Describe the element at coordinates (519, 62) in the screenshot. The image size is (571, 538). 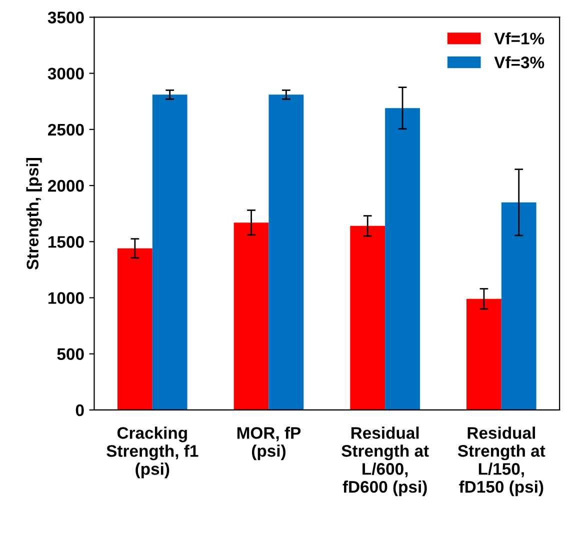
I see `legend-label: Vf=3%` at that location.